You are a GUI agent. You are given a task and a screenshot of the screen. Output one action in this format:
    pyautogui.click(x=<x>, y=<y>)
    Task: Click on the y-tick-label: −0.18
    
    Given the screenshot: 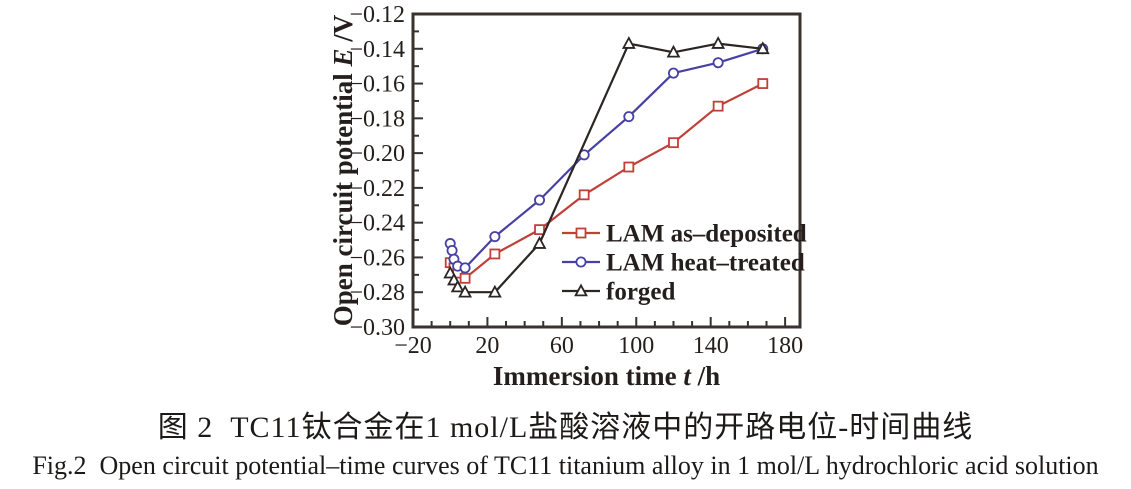 What is the action you would take?
    pyautogui.click(x=377, y=119)
    